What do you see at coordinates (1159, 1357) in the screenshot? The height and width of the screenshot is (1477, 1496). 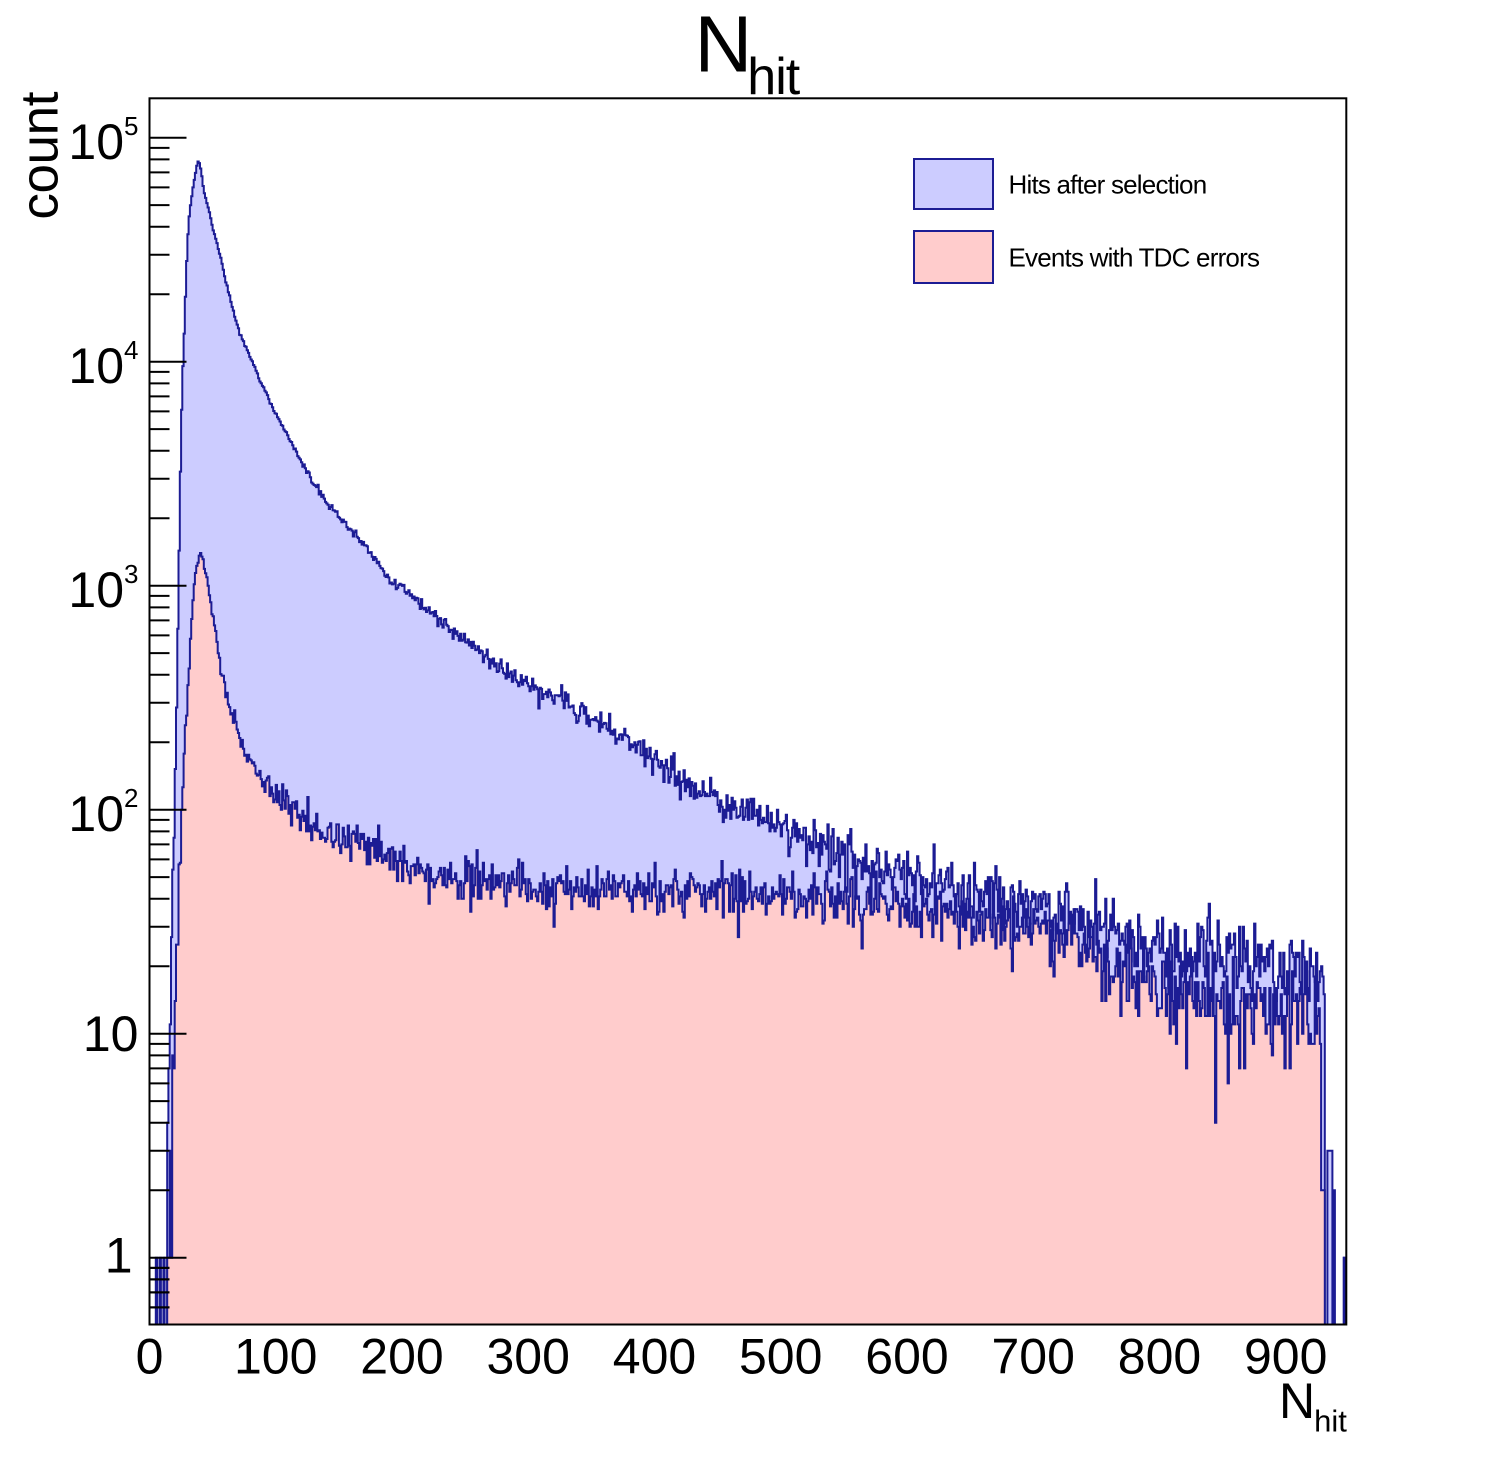 I see `svg-text: 800` at bounding box center [1159, 1357].